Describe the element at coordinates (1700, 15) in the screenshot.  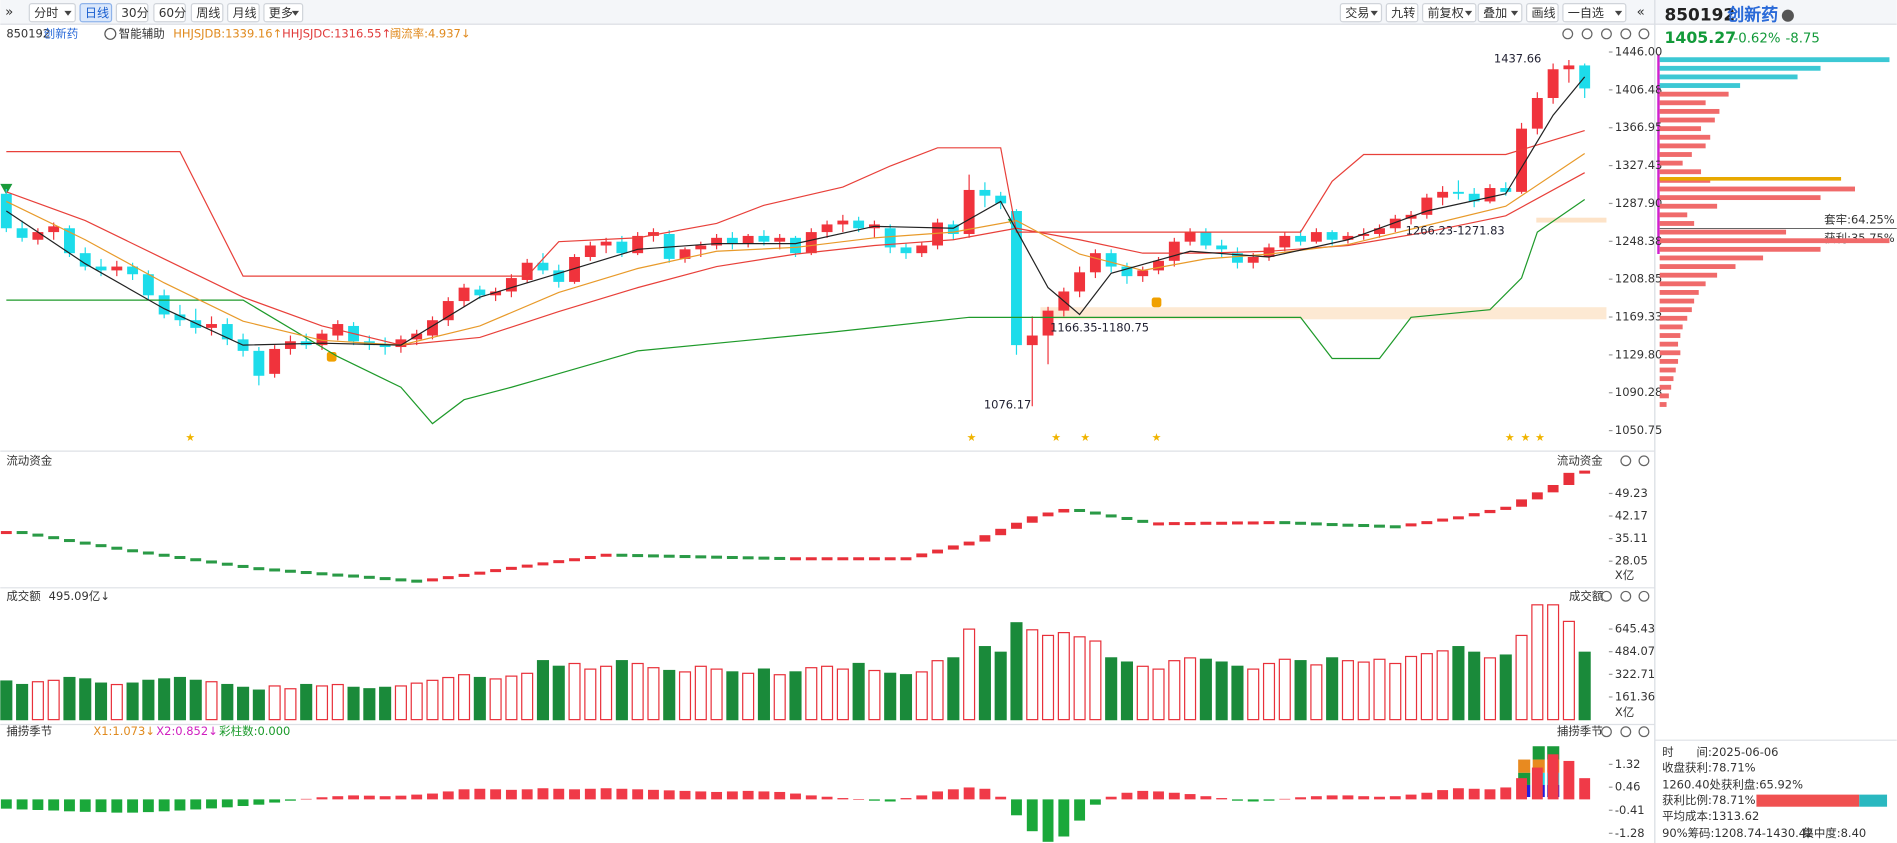
I see `quote-code: 850192` at that location.